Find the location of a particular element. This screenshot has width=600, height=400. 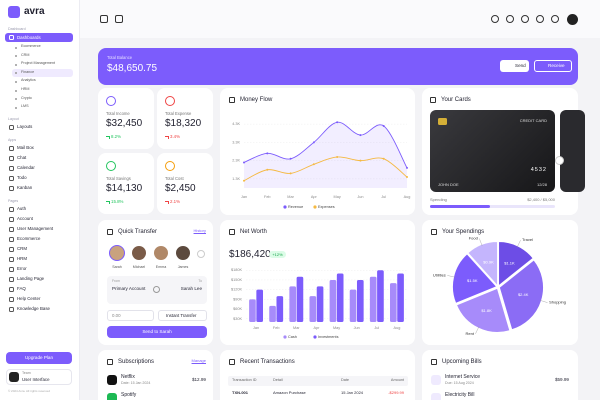

menu-item: Kanban is located at coordinates (25, 188).